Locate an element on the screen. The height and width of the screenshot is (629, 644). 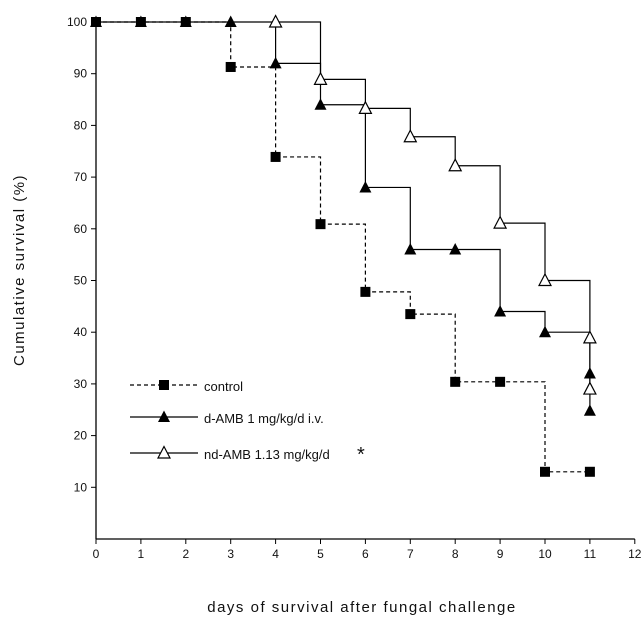
x-tick-label: 5 is located at coordinates (320, 554).